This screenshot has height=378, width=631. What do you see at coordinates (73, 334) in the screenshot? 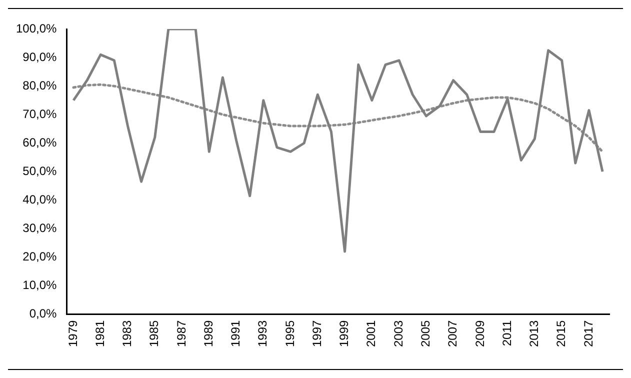
I see `x-tick-label: 1979` at bounding box center [73, 334].